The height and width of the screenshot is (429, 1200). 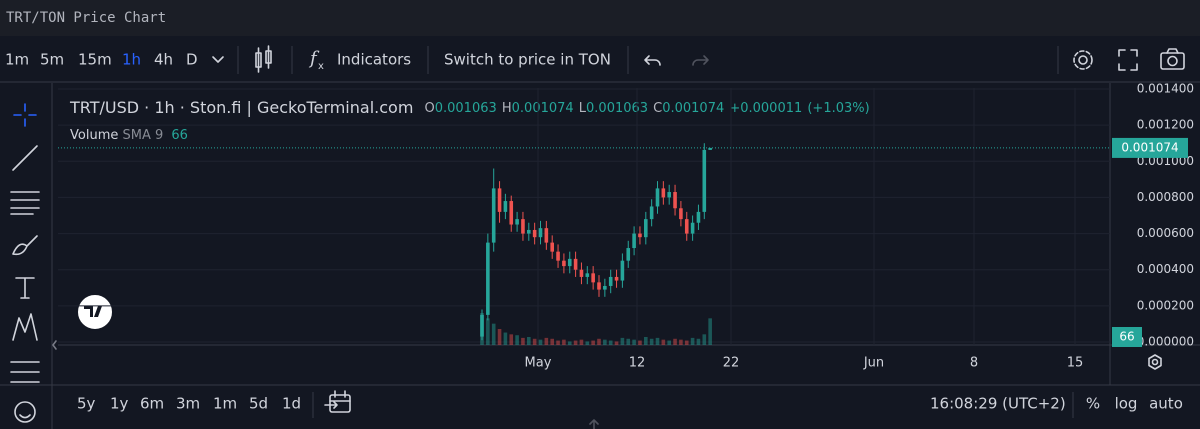 I want to click on y-tick-label: 0.000200, so click(x=1165, y=305).